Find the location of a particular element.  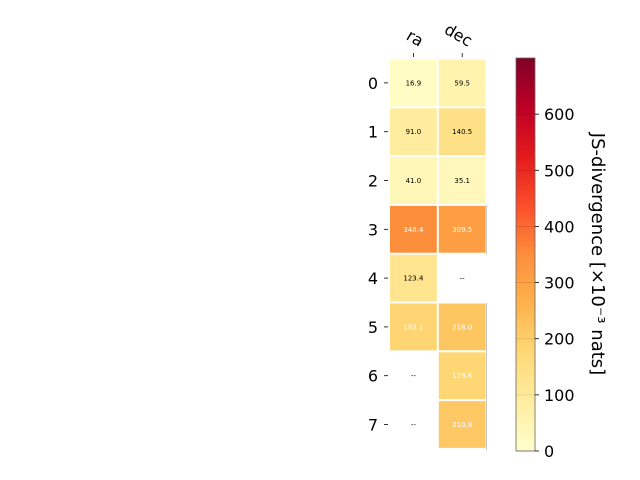

row-tick-label: 5 is located at coordinates (373, 327).